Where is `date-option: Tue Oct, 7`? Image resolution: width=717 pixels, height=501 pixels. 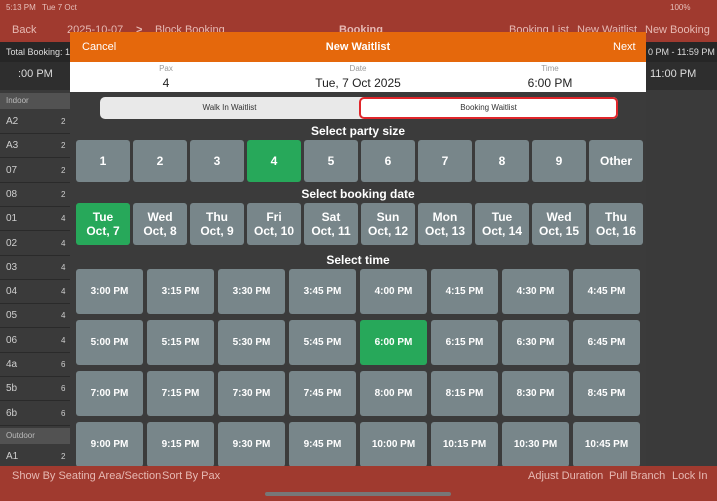
date-option: Tue Oct, 7 is located at coordinates (103, 224).